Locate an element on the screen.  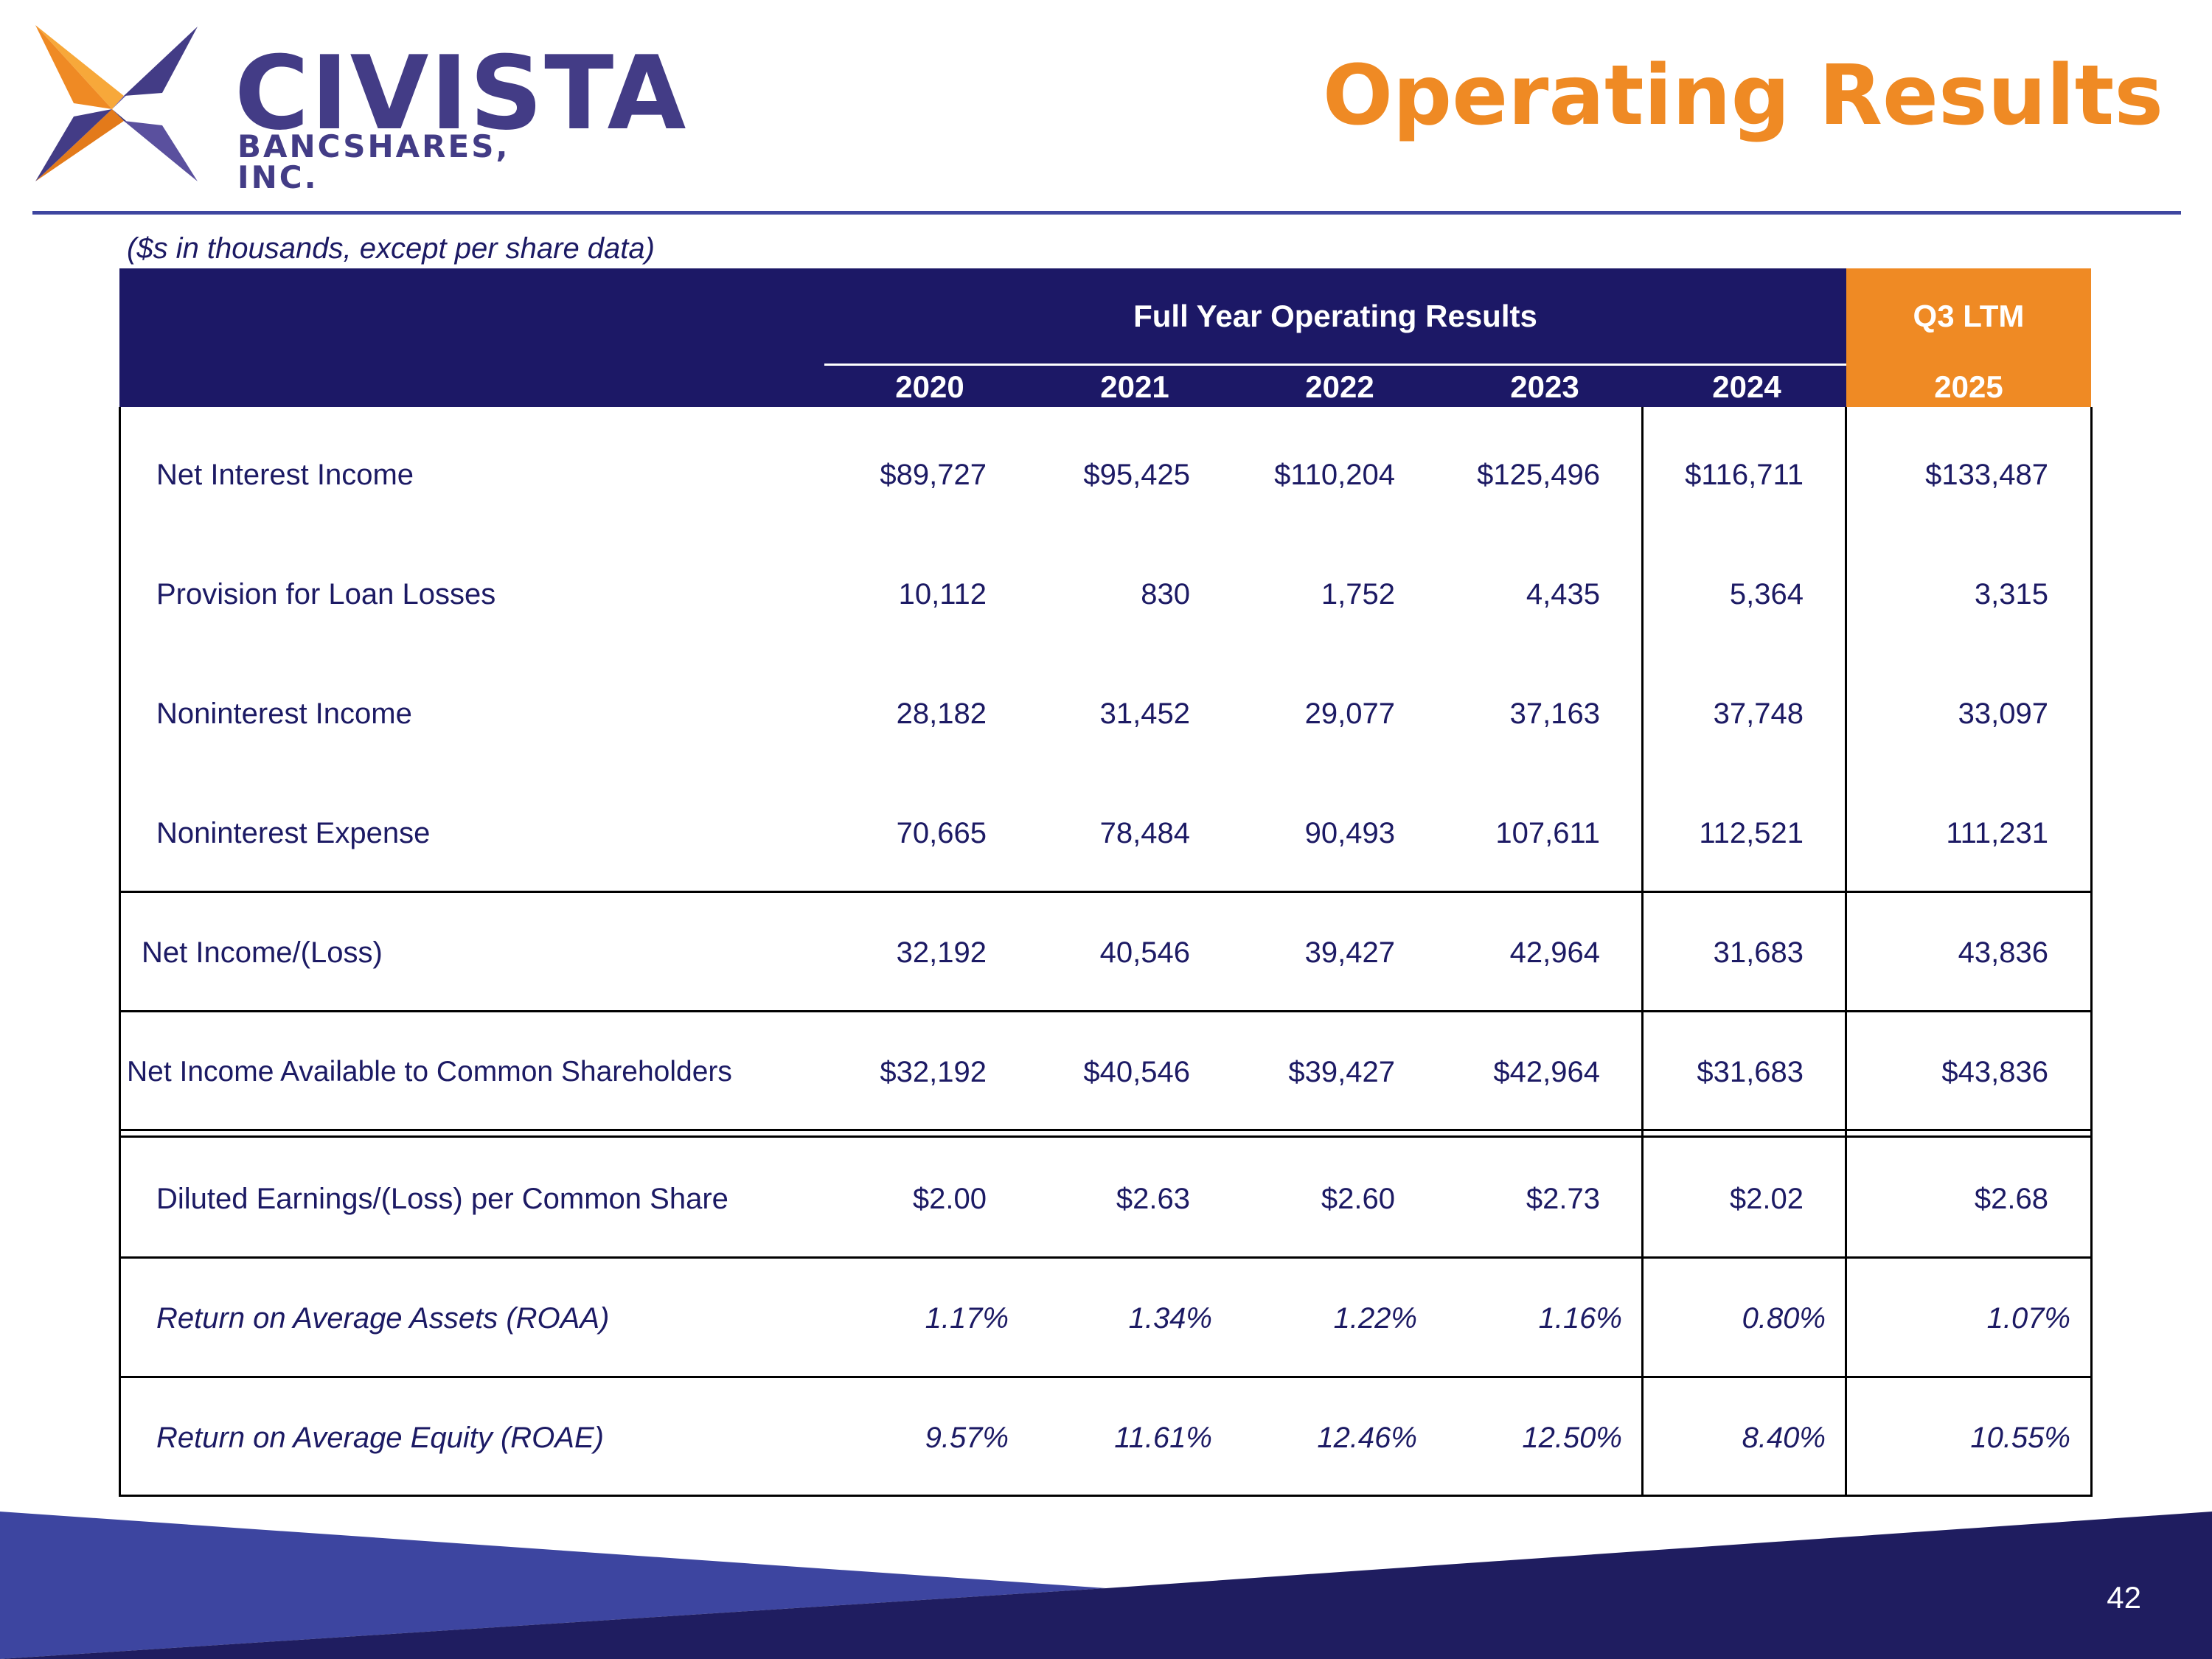
table-cell: 33,097 is located at coordinates (2003, 714).